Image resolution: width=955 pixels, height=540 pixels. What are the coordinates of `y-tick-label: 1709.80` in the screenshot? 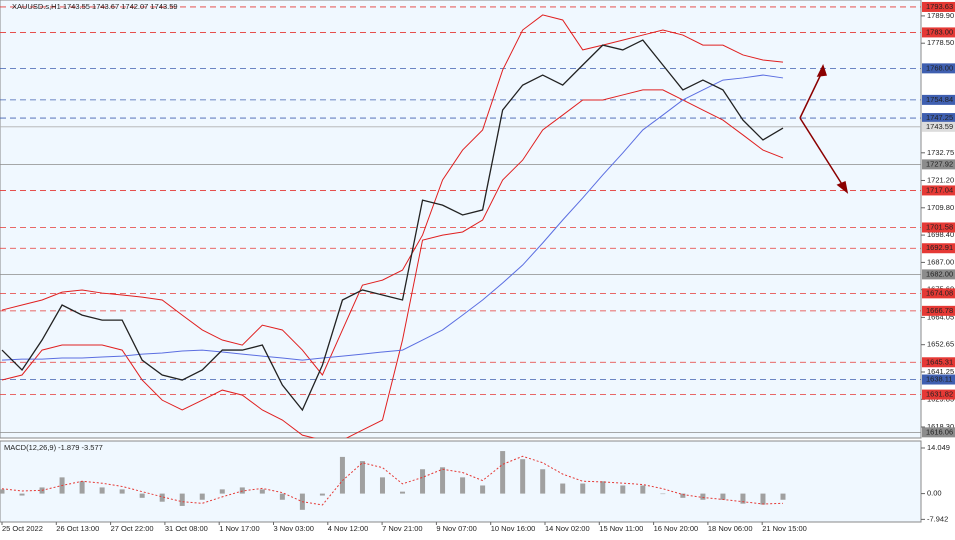 It's located at (940, 207).